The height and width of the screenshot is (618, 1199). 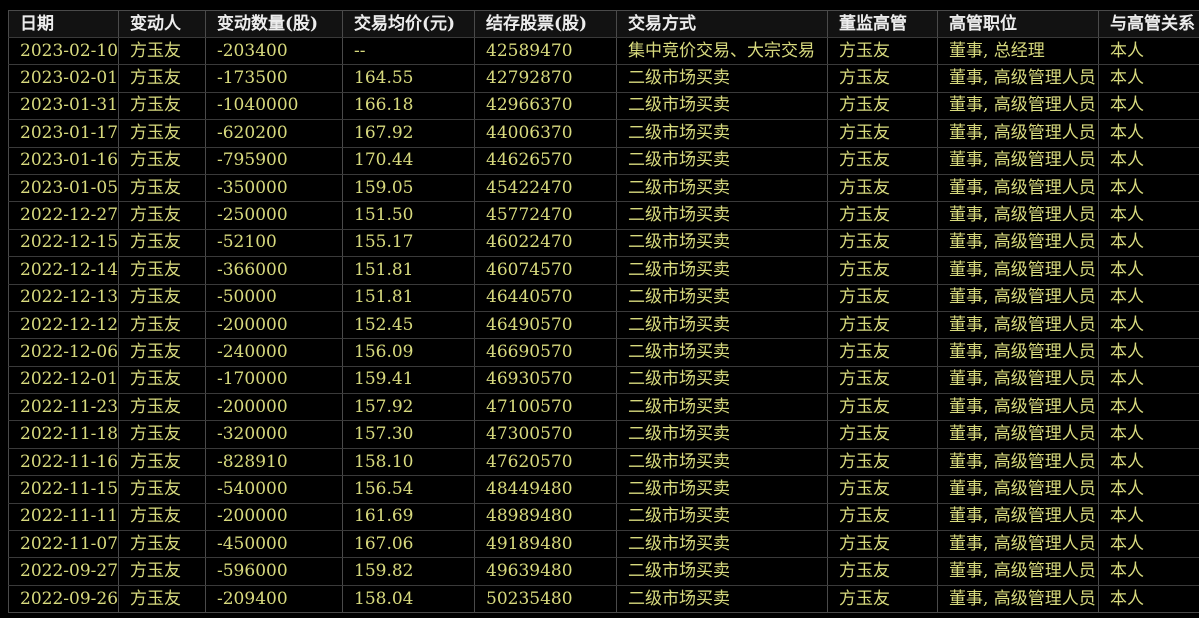 What do you see at coordinates (63, 106) in the screenshot?
I see `cell-date: 2023-01-31` at bounding box center [63, 106].